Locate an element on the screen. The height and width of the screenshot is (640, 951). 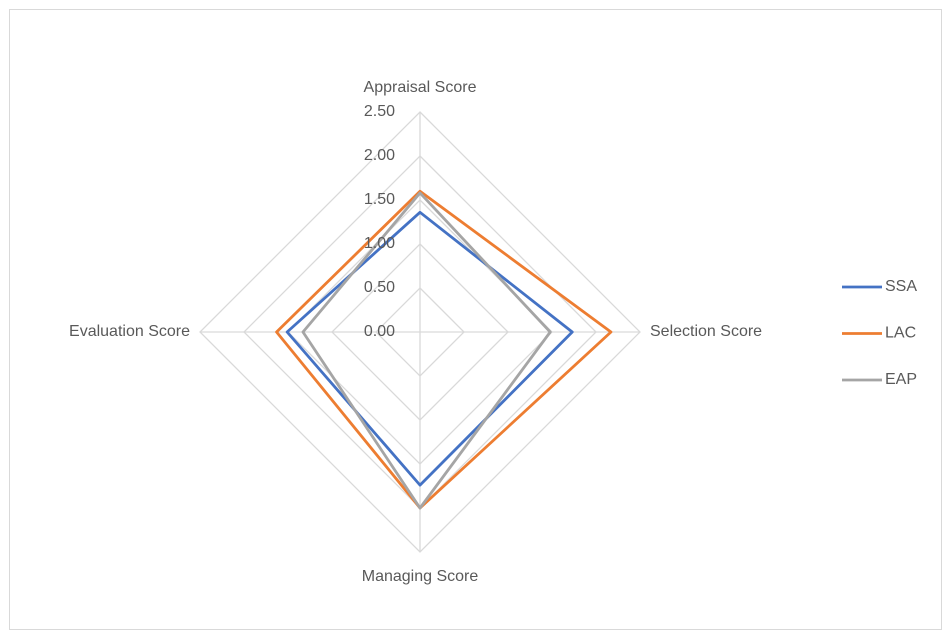
y-tick-label: 0.00 is located at coordinates (379, 331).